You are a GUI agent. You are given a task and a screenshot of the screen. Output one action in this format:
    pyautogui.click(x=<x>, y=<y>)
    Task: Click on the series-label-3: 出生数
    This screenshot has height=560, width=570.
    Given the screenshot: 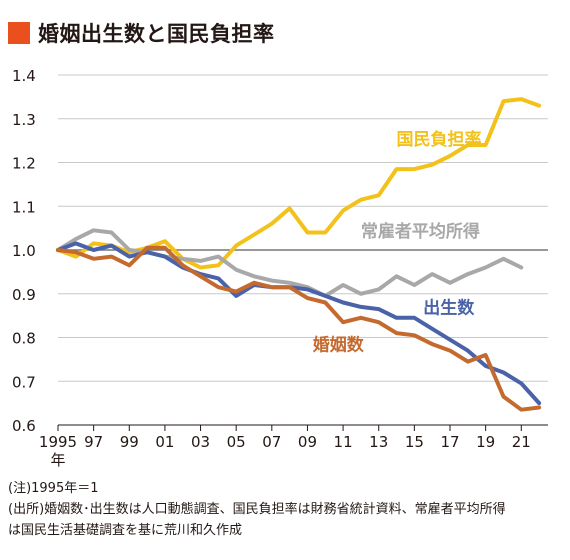 What is the action you would take?
    pyautogui.click(x=449, y=307)
    